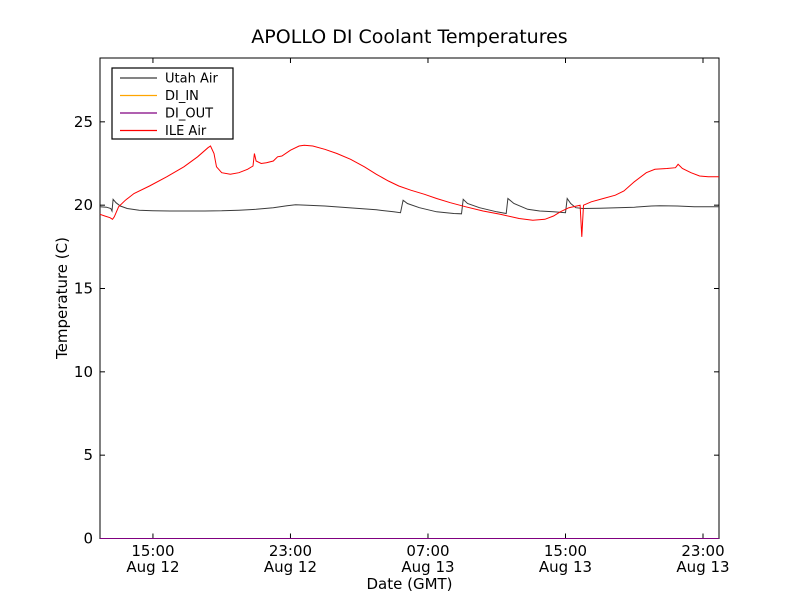  Describe the element at coordinates (83, 372) in the screenshot. I see `y-tick-label: 10` at that location.